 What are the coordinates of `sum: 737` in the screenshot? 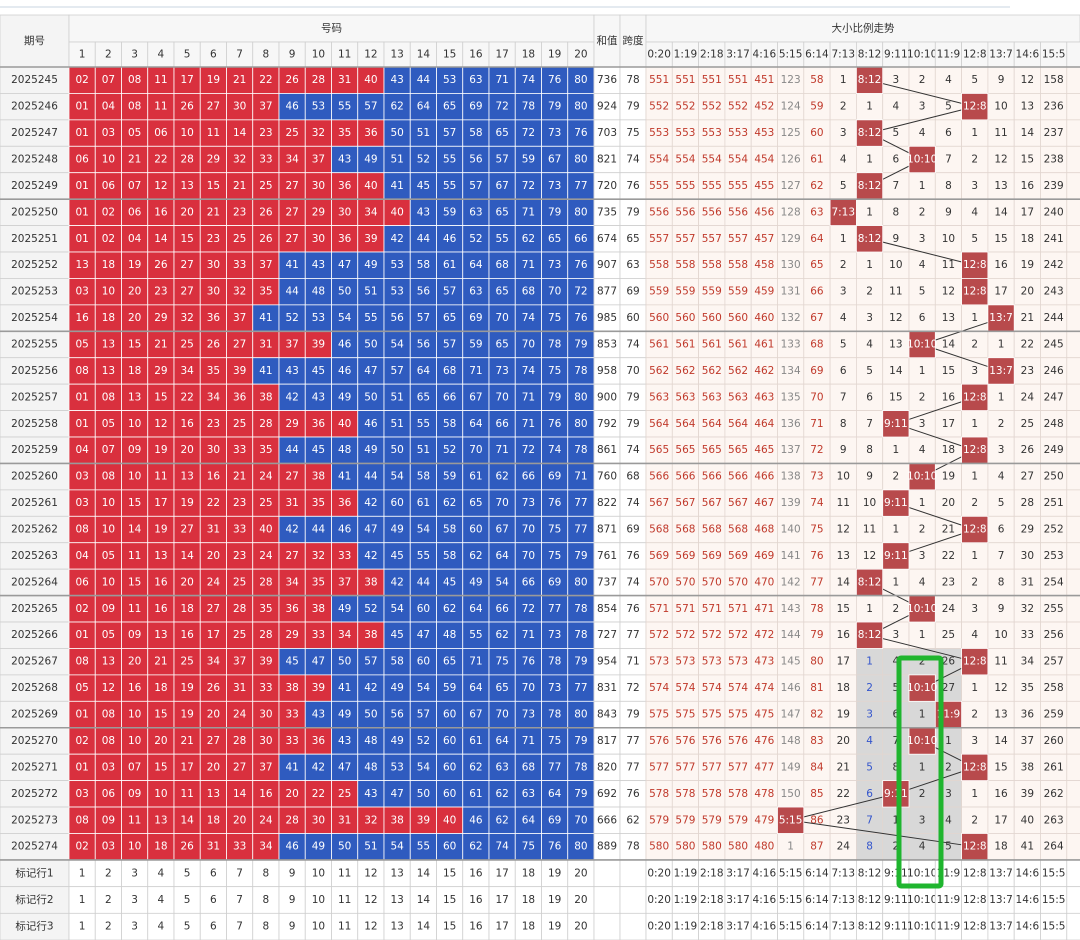 It's located at (607, 582).